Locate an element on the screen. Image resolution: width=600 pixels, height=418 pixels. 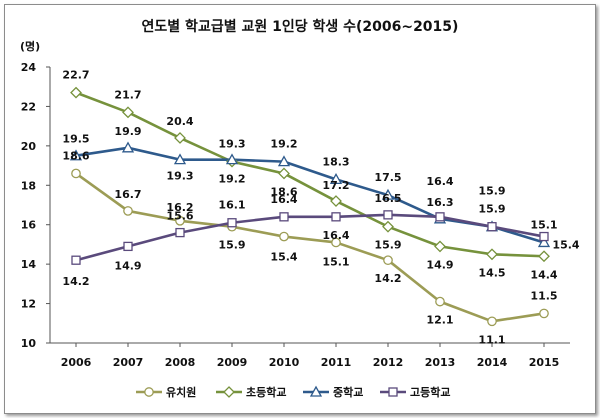
data-label: 19.5 is located at coordinates (75, 139).